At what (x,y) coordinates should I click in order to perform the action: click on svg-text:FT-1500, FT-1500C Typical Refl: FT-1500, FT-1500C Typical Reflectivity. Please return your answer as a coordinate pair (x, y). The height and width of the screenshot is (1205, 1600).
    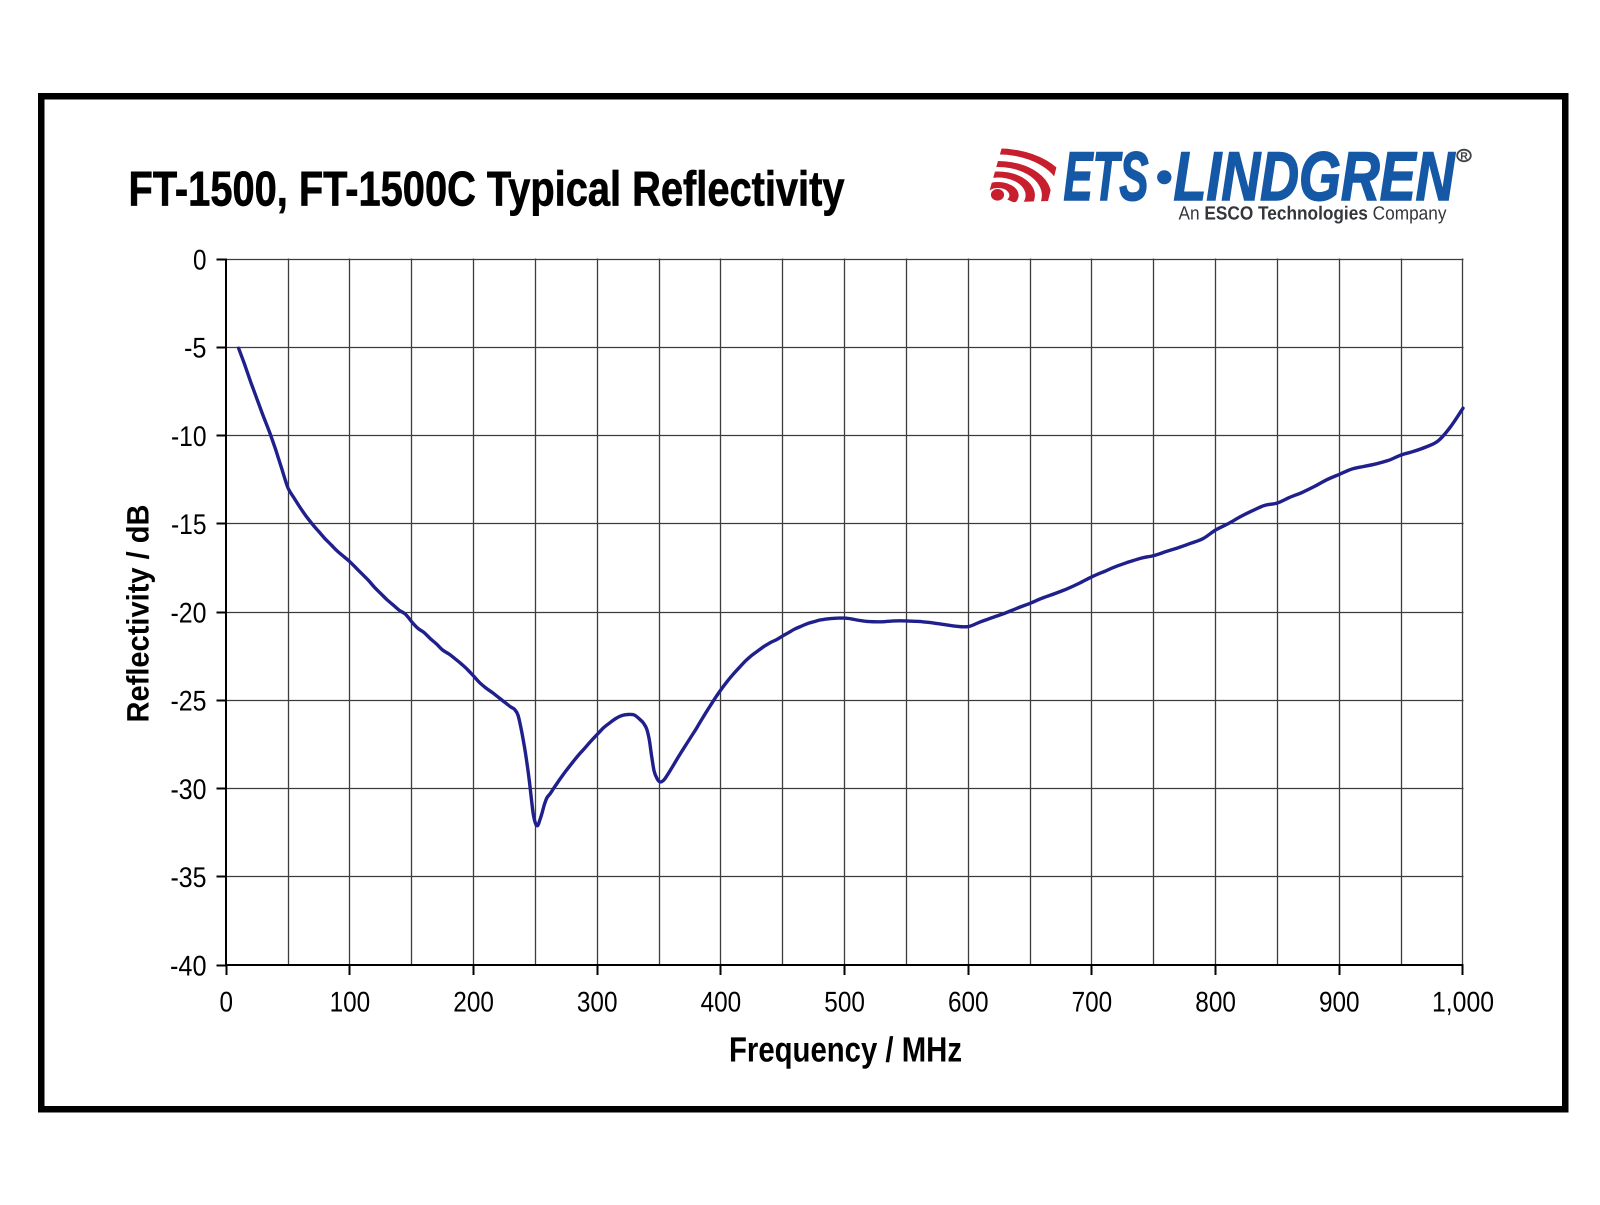
    Looking at the image, I should click on (487, 190).